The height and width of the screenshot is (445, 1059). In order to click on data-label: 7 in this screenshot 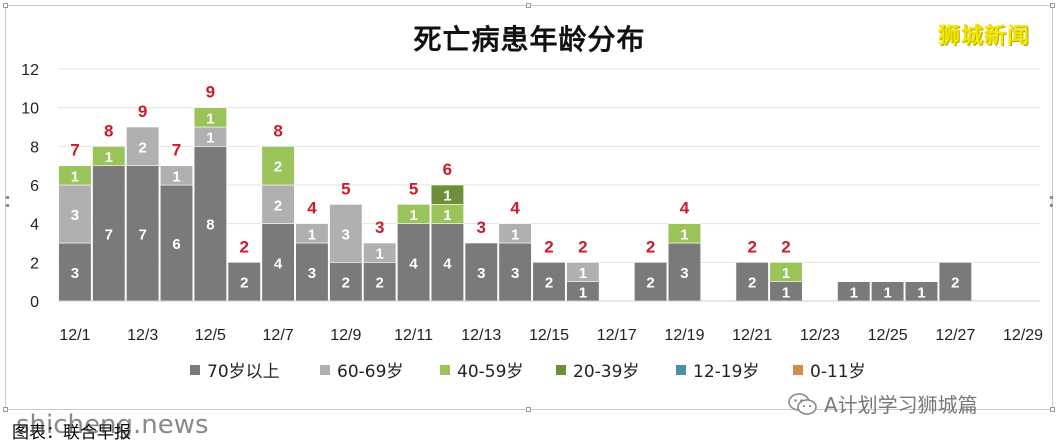, I will do `click(142, 234)`.